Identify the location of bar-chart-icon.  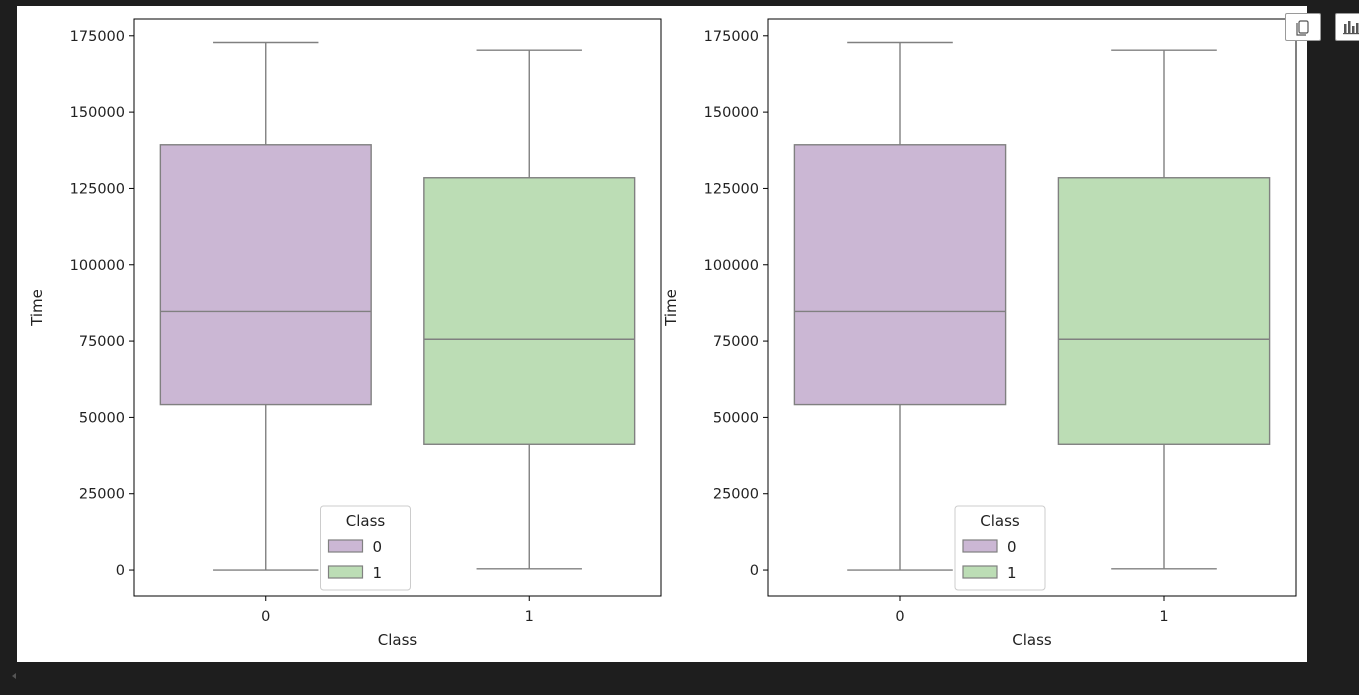
(1351, 28).